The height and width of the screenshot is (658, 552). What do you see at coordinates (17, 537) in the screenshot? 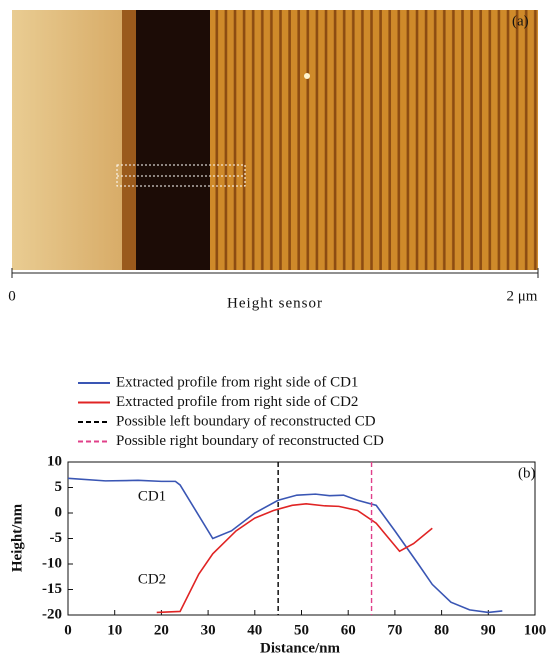
I see `y-axis-title: Height/nm` at bounding box center [17, 537].